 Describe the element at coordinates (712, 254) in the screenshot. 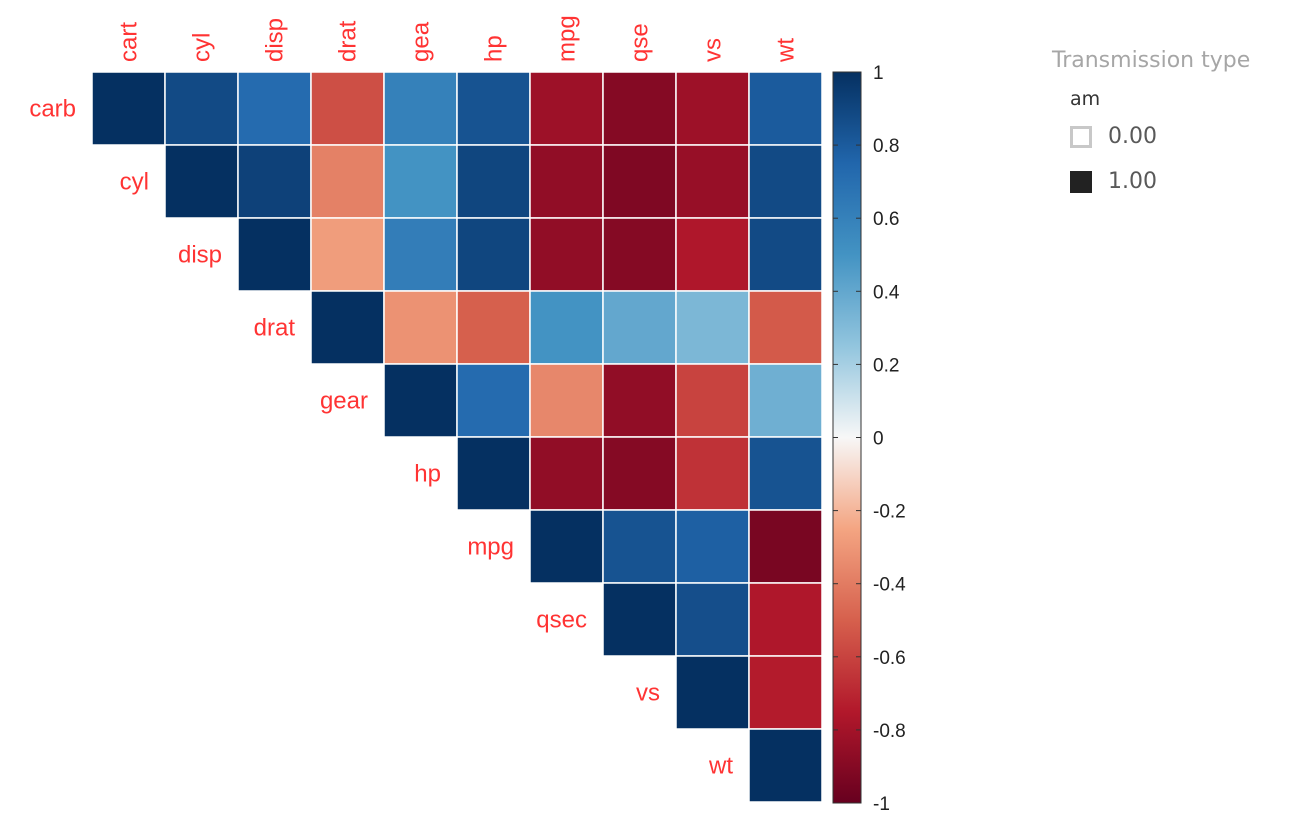

I see `heatmap-cell-disp-vs` at that location.